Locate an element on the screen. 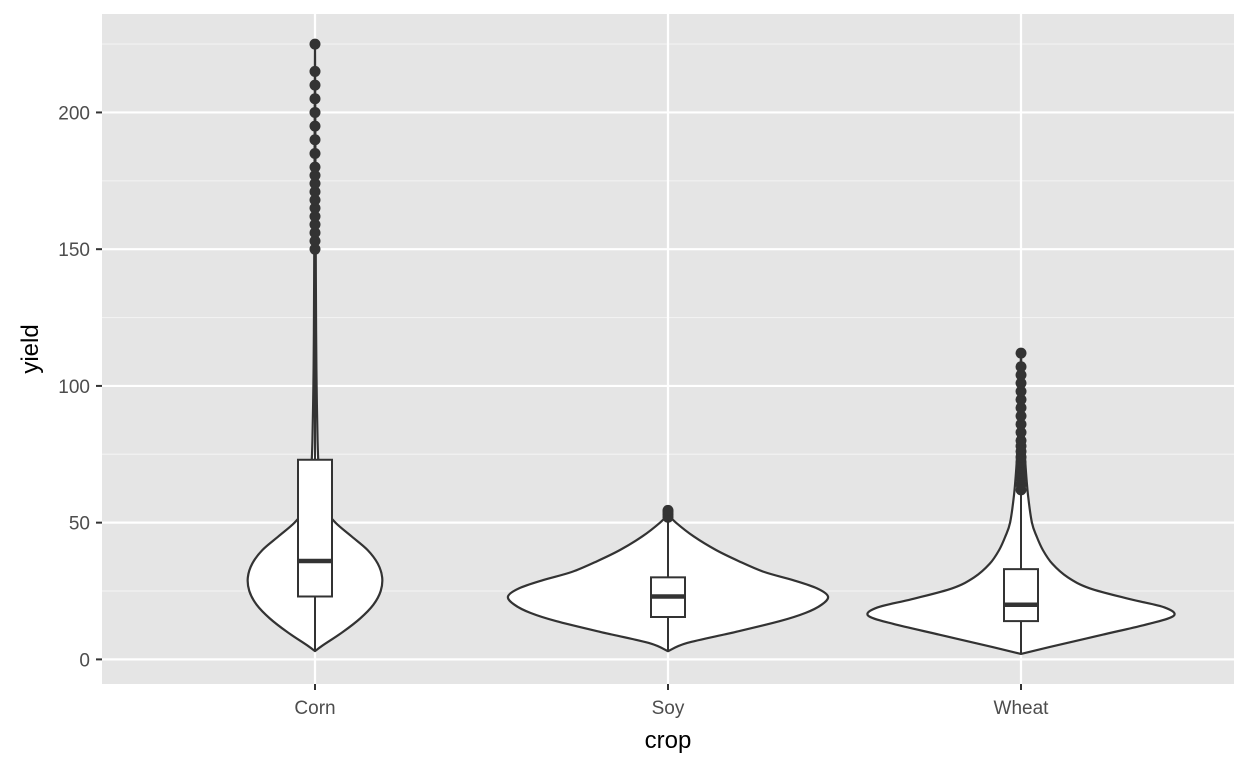 This screenshot has height=768, width=1248. box-corn is located at coordinates (315, 528).